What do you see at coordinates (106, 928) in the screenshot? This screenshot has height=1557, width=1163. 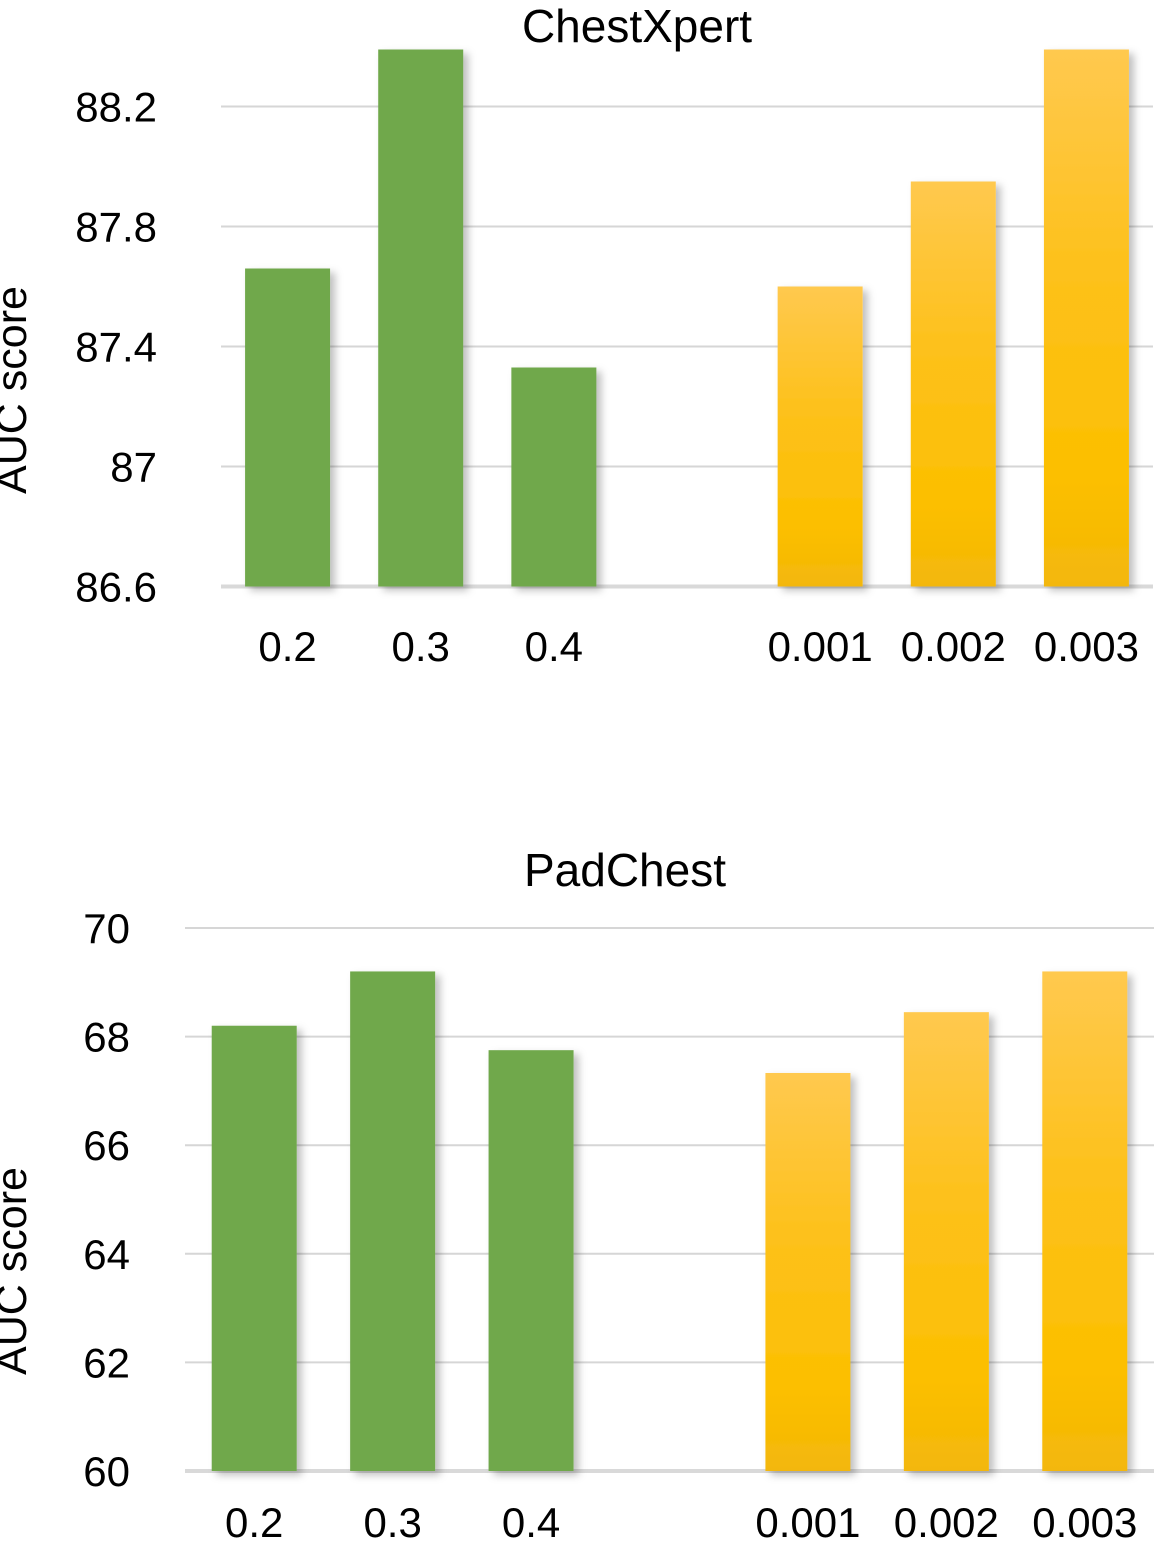 I see `y-tick-label: 70` at bounding box center [106, 928].